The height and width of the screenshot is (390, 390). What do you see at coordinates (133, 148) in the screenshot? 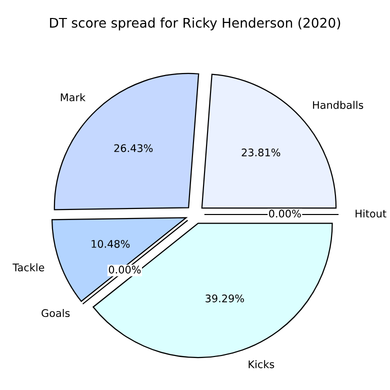
I see `data-label: 26.43%` at bounding box center [133, 148].